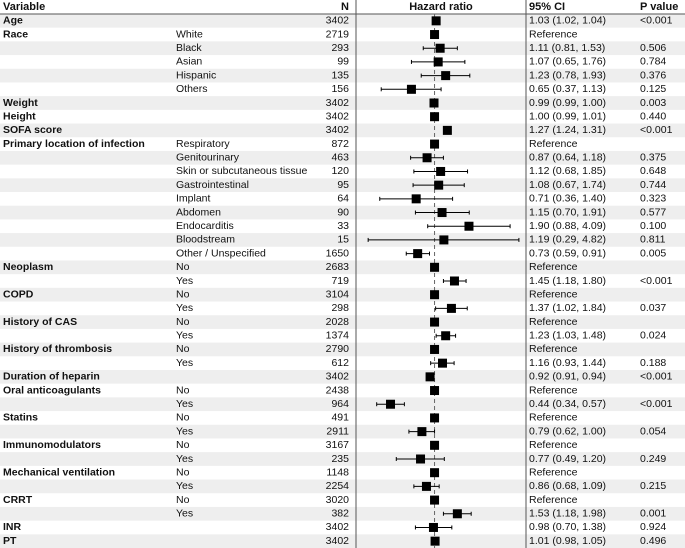  I want to click on n-value: 1148, so click(337, 472).